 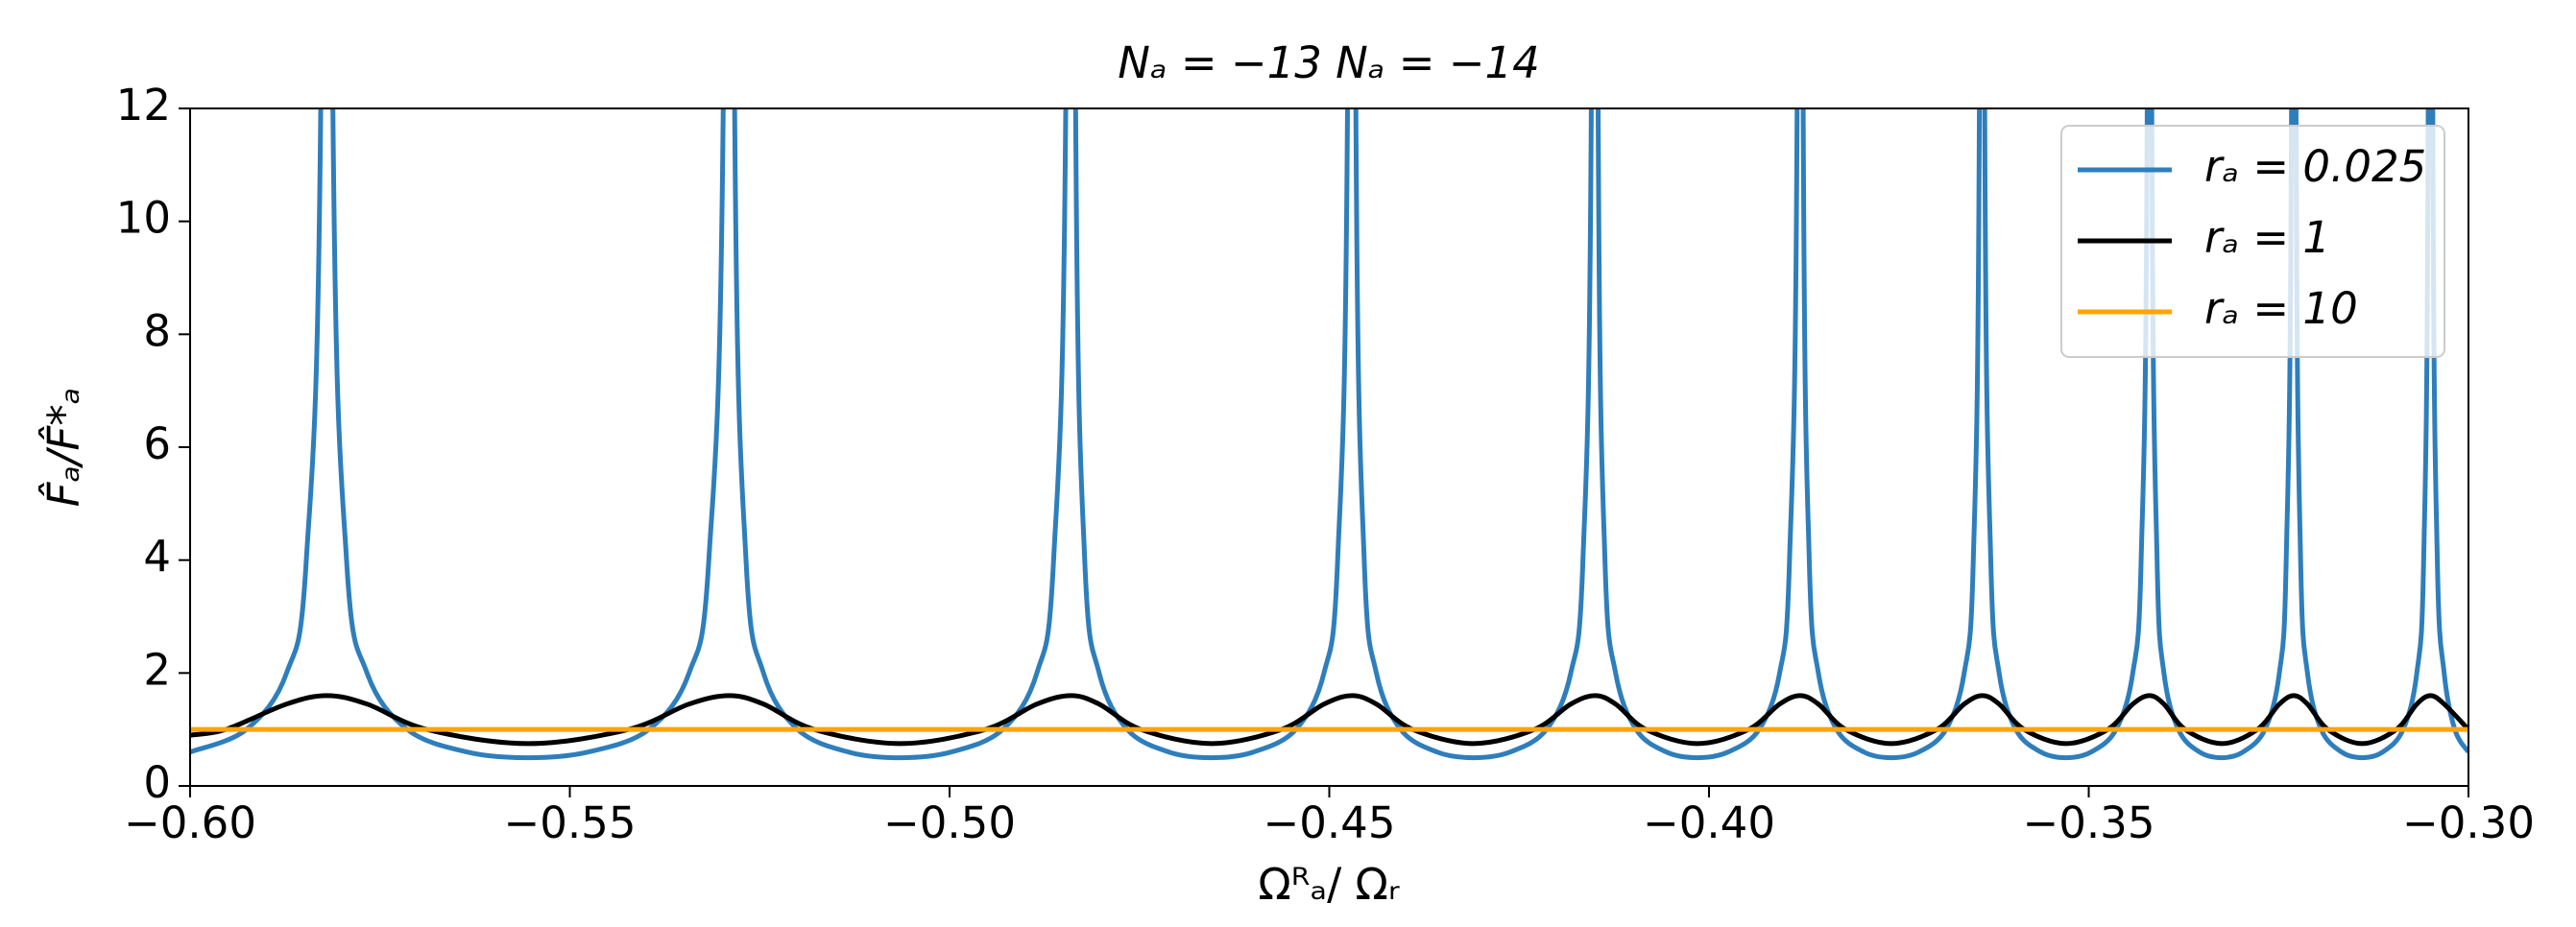 I want to click on x-tick-label: −0.50, so click(x=949, y=822).